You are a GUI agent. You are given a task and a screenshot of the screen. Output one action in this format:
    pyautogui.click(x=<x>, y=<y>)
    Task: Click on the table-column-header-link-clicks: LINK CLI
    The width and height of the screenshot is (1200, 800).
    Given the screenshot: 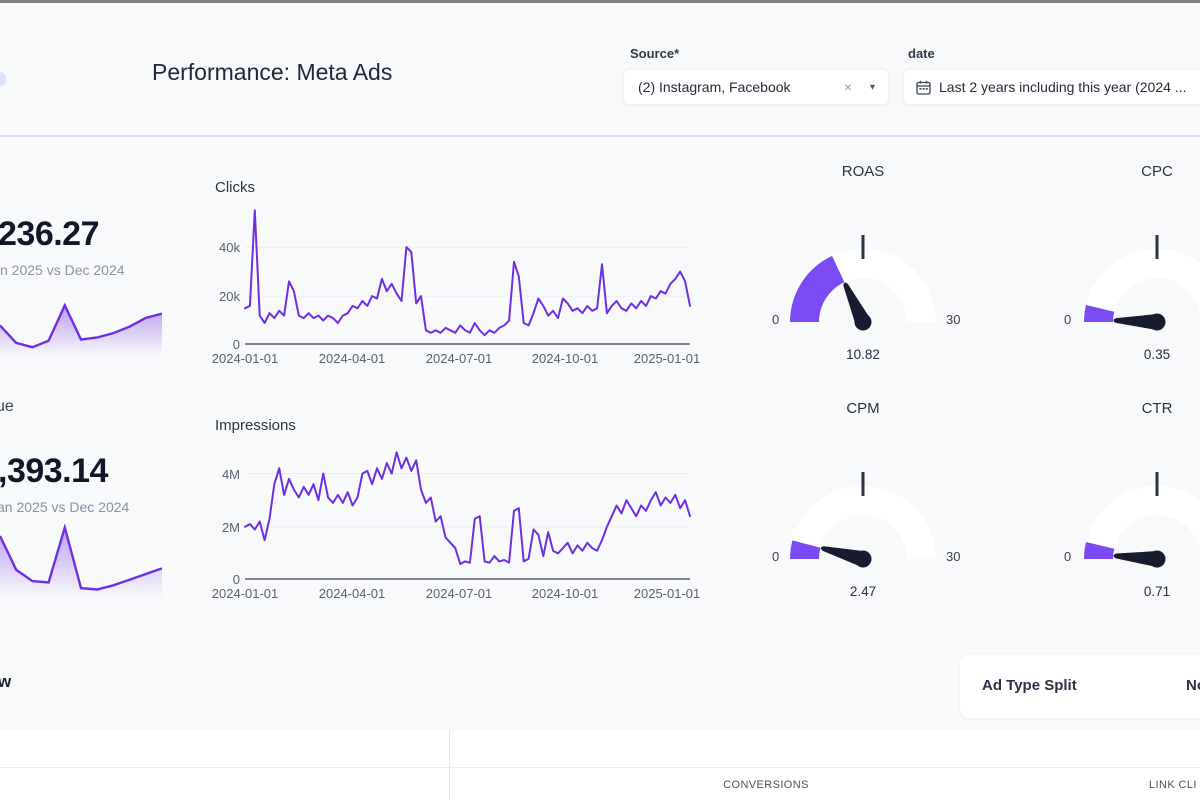 What is the action you would take?
    pyautogui.click(x=1173, y=785)
    